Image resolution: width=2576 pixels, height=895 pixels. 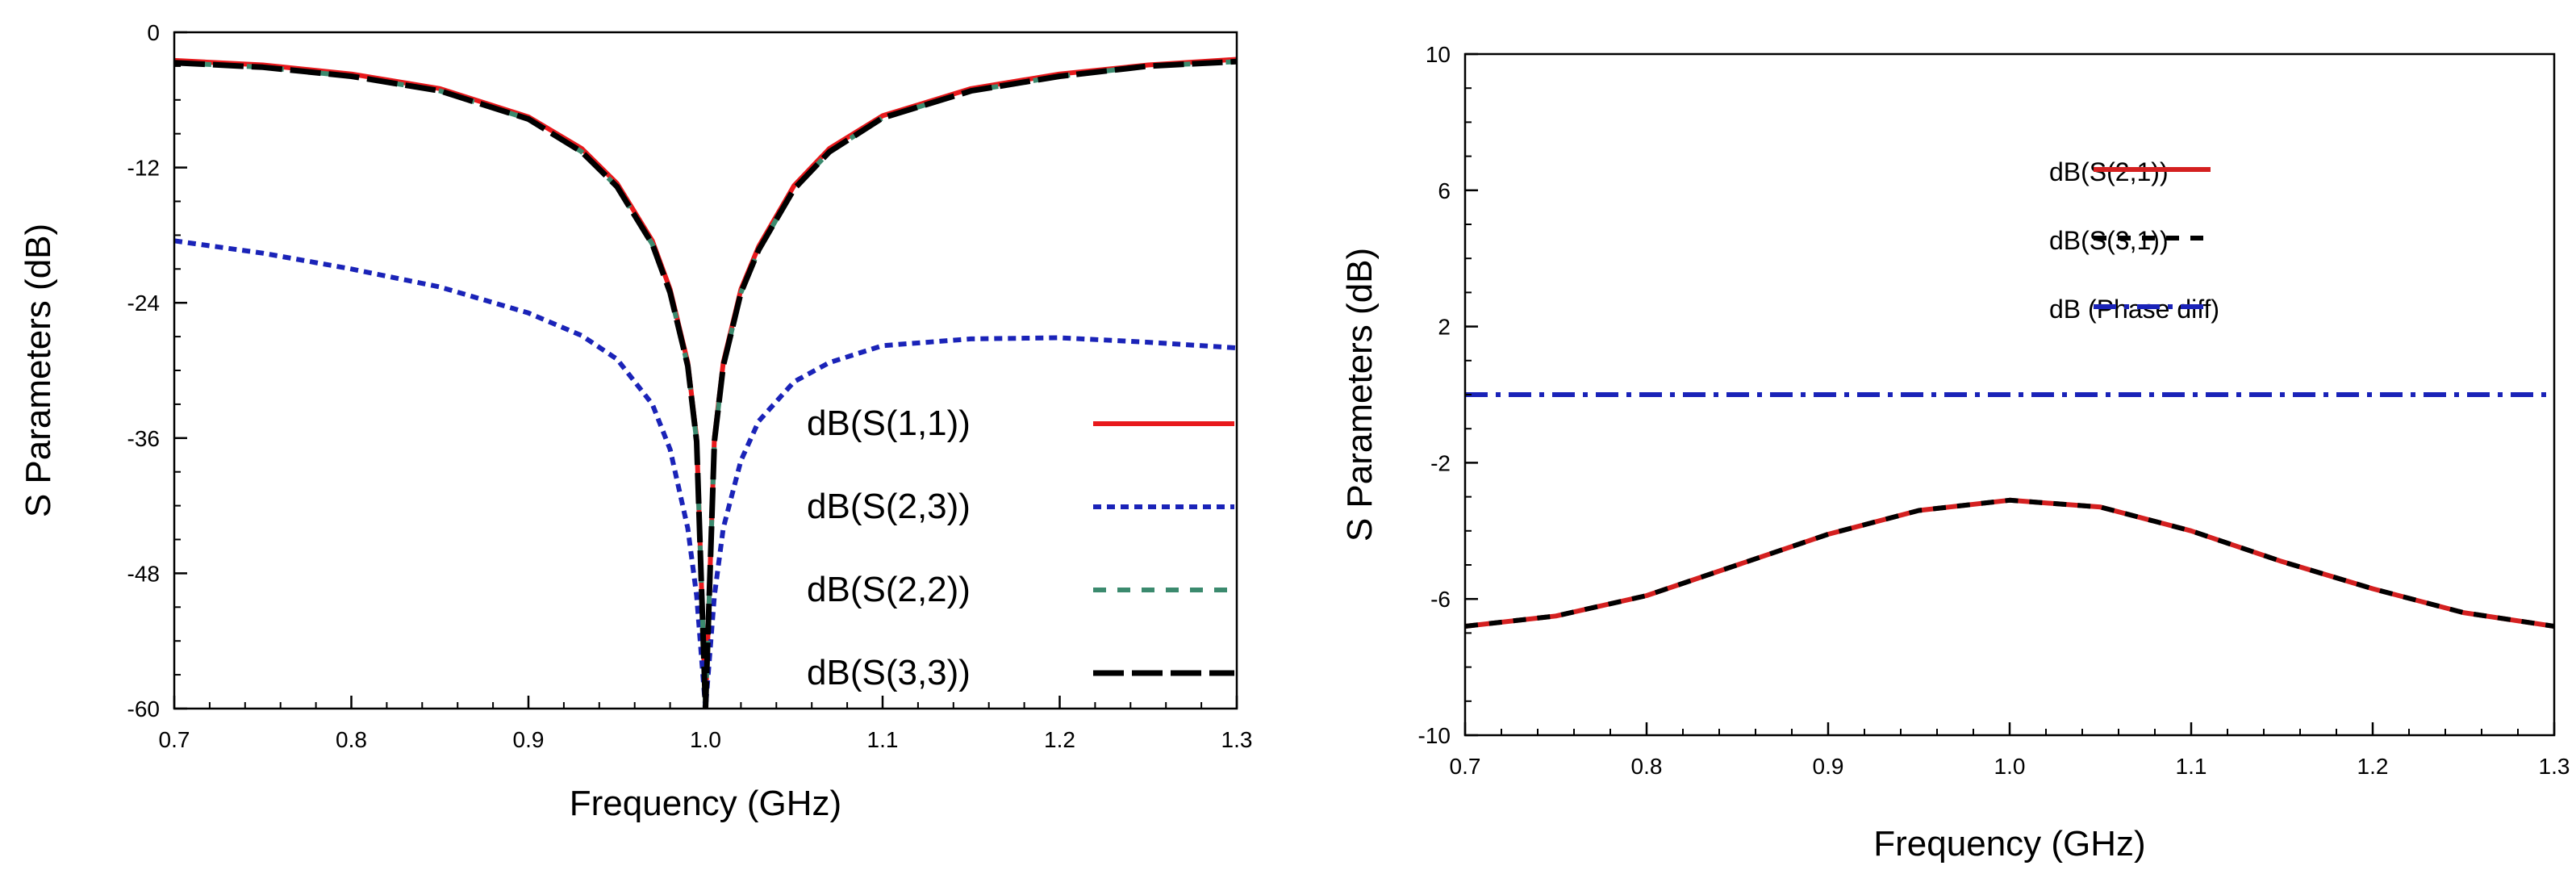 I want to click on chart-right-series-0-line, so click(x=2009, y=563).